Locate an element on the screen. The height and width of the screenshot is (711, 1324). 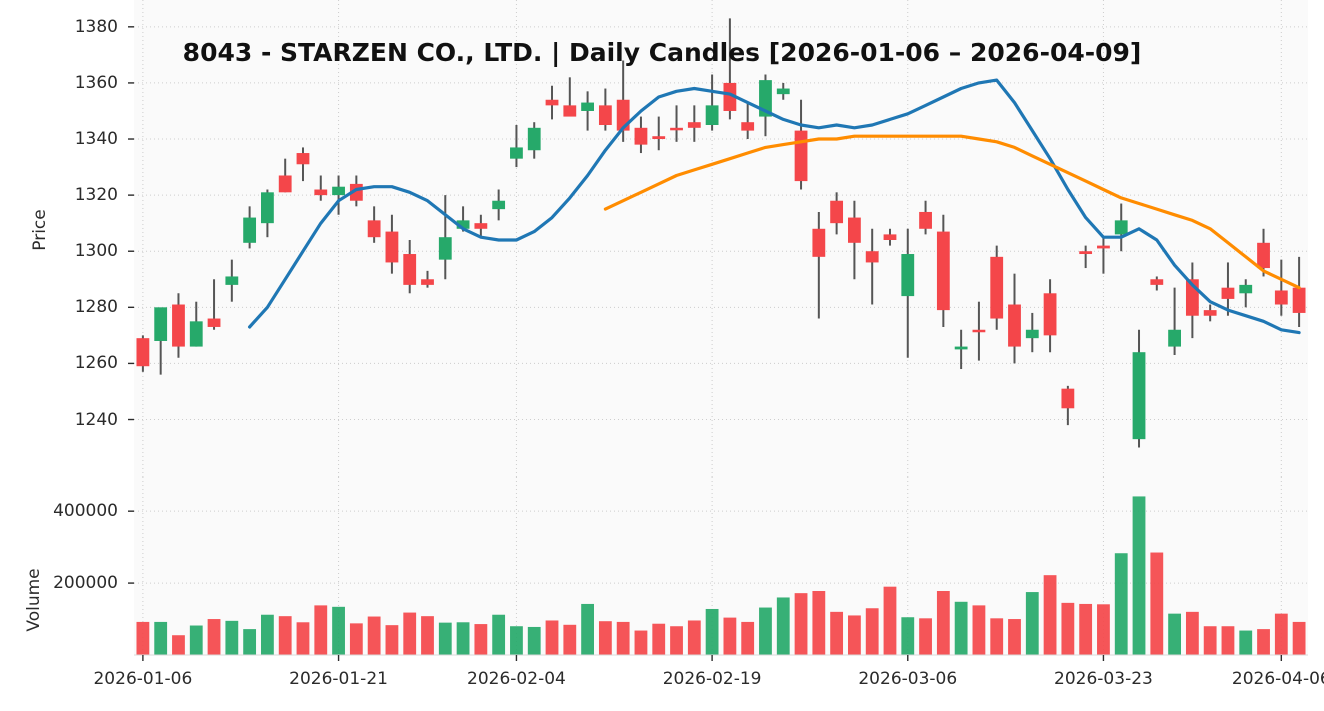
x-tick-label: 2026-03-06 is located at coordinates (908, 679).